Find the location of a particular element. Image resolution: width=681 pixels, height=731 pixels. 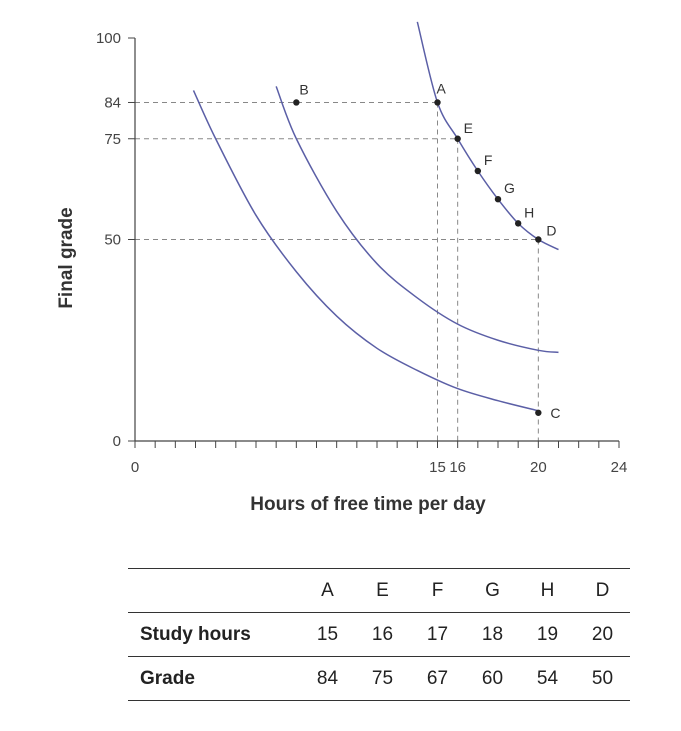

point-B is located at coordinates (296, 102).